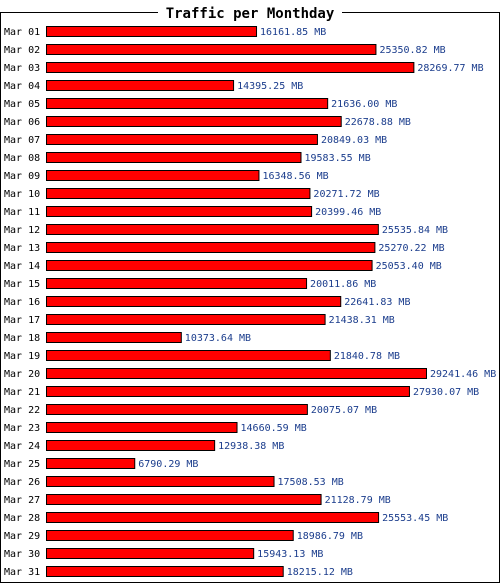 The height and width of the screenshot is (583, 500). Describe the element at coordinates (358, 500) in the screenshot. I see `data-label: 21128.79 MB` at that location.